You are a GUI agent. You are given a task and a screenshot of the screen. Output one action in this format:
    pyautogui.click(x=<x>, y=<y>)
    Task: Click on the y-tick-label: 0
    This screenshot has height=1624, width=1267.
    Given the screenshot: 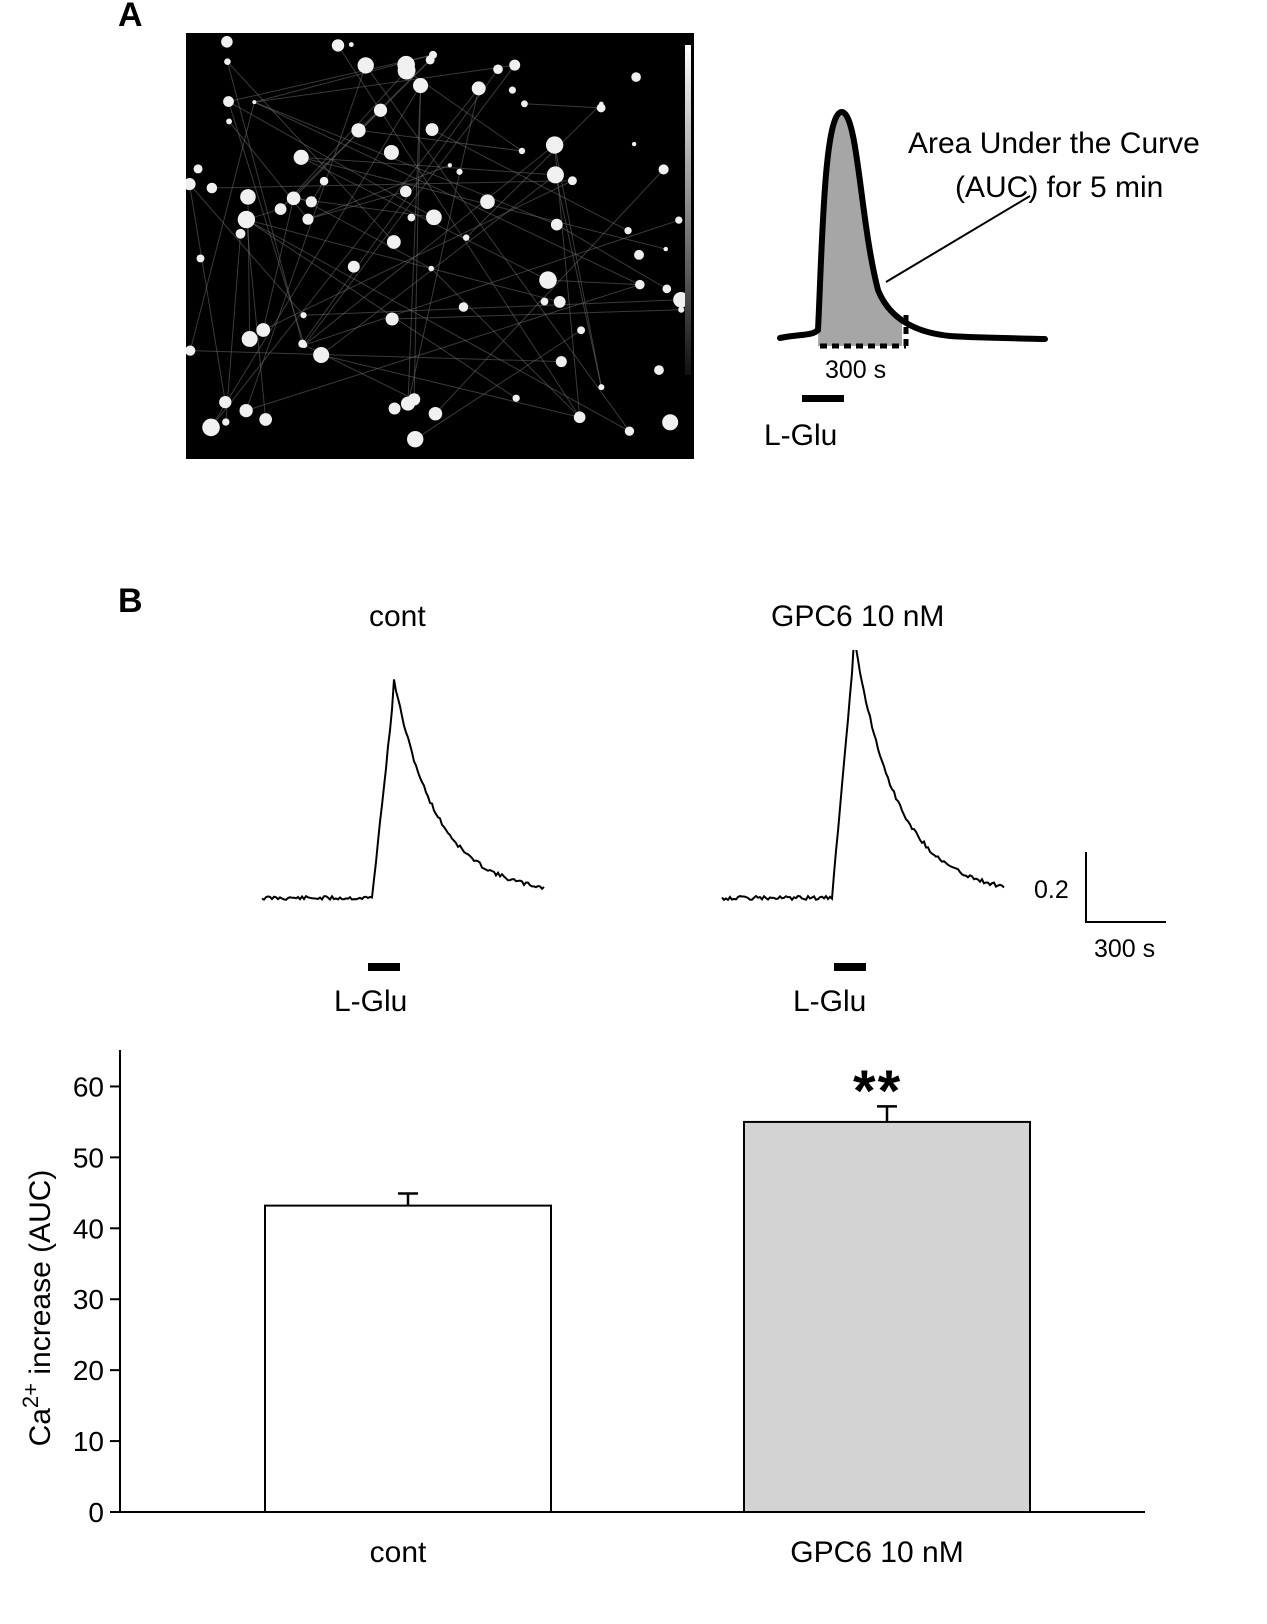 What is the action you would take?
    pyautogui.click(x=96, y=1512)
    